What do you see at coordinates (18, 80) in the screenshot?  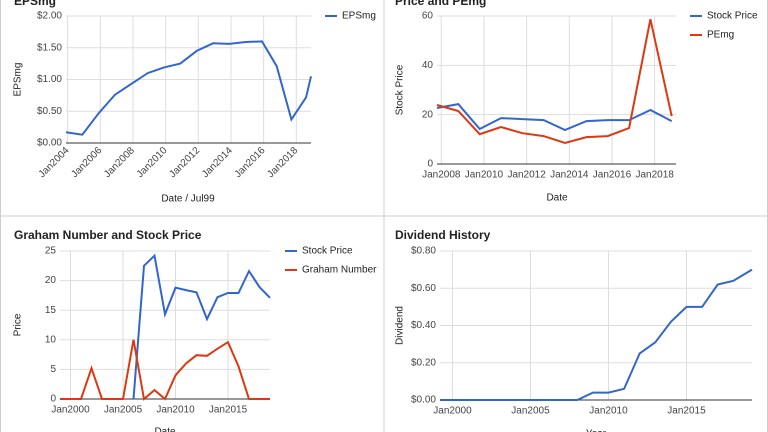 I see `y-axis-title: EPSmg` at bounding box center [18, 80].